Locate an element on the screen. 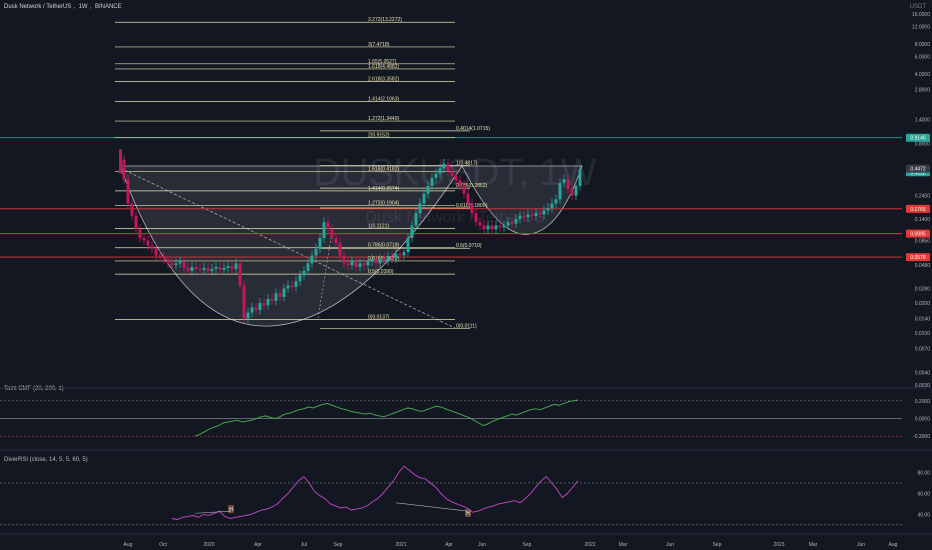 The width and height of the screenshot is (932, 550). watermark-ticker: DUSKUSDT, 1W is located at coordinates (455, 173).